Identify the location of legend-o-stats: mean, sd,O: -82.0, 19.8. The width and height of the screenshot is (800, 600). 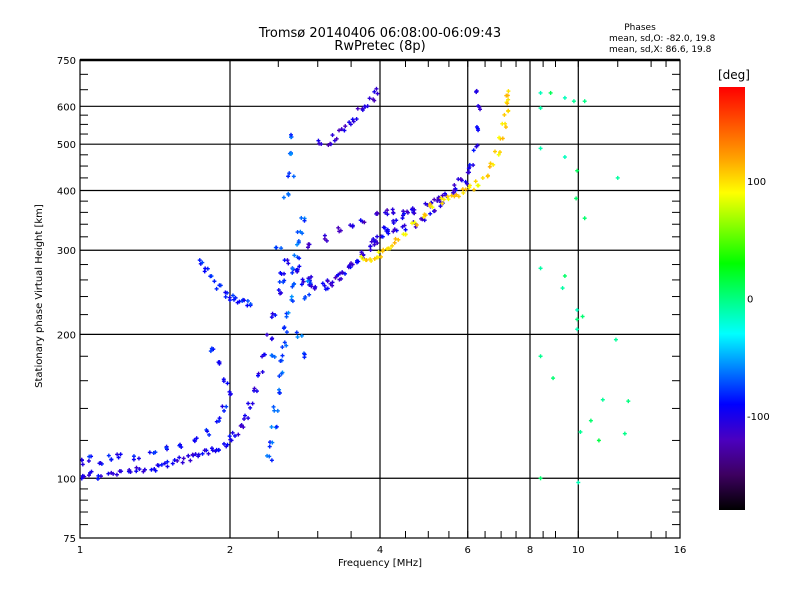
(662, 39).